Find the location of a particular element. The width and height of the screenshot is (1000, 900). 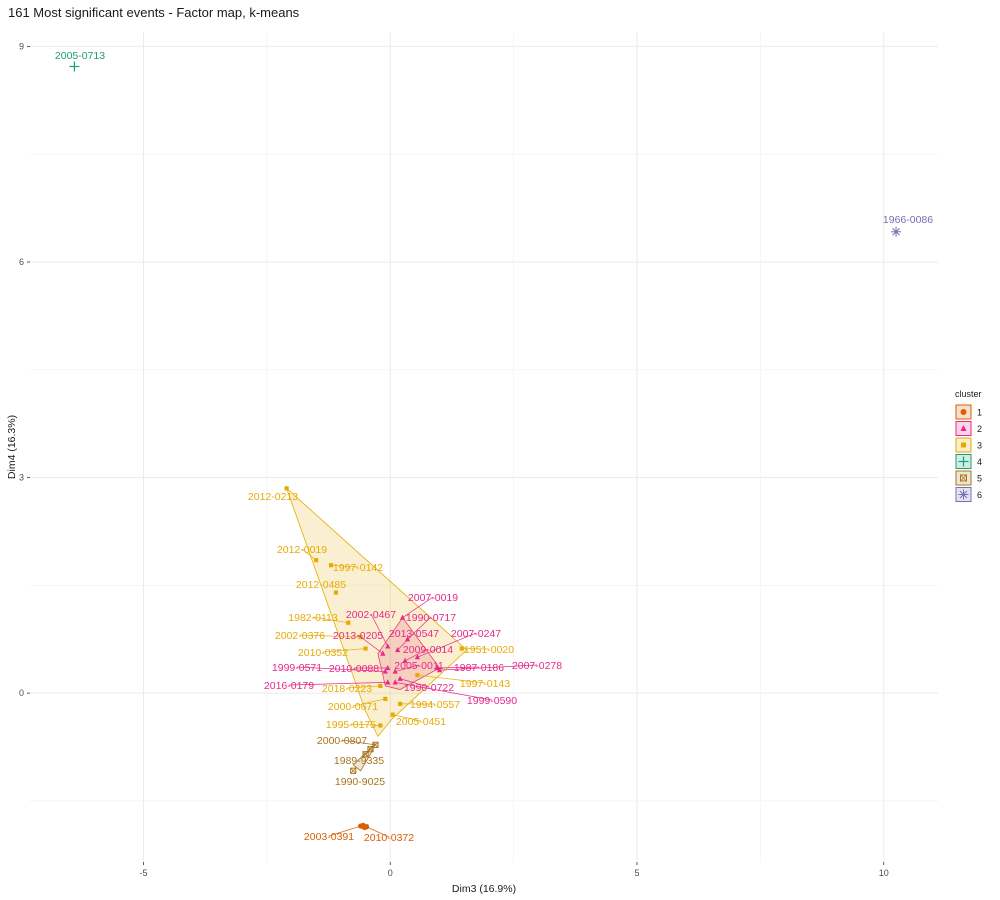

point-label: 2000-0671 is located at coordinates (353, 707).